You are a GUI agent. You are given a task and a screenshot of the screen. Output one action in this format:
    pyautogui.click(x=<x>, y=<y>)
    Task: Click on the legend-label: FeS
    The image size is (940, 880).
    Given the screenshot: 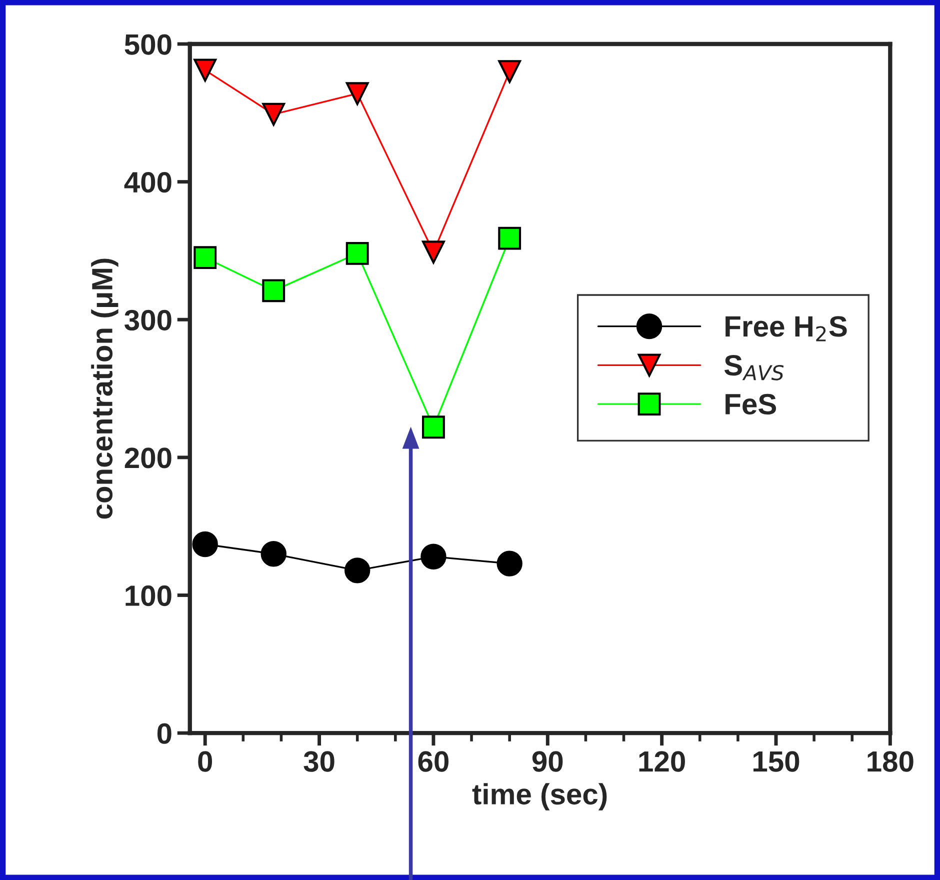 What is the action you would take?
    pyautogui.click(x=751, y=404)
    